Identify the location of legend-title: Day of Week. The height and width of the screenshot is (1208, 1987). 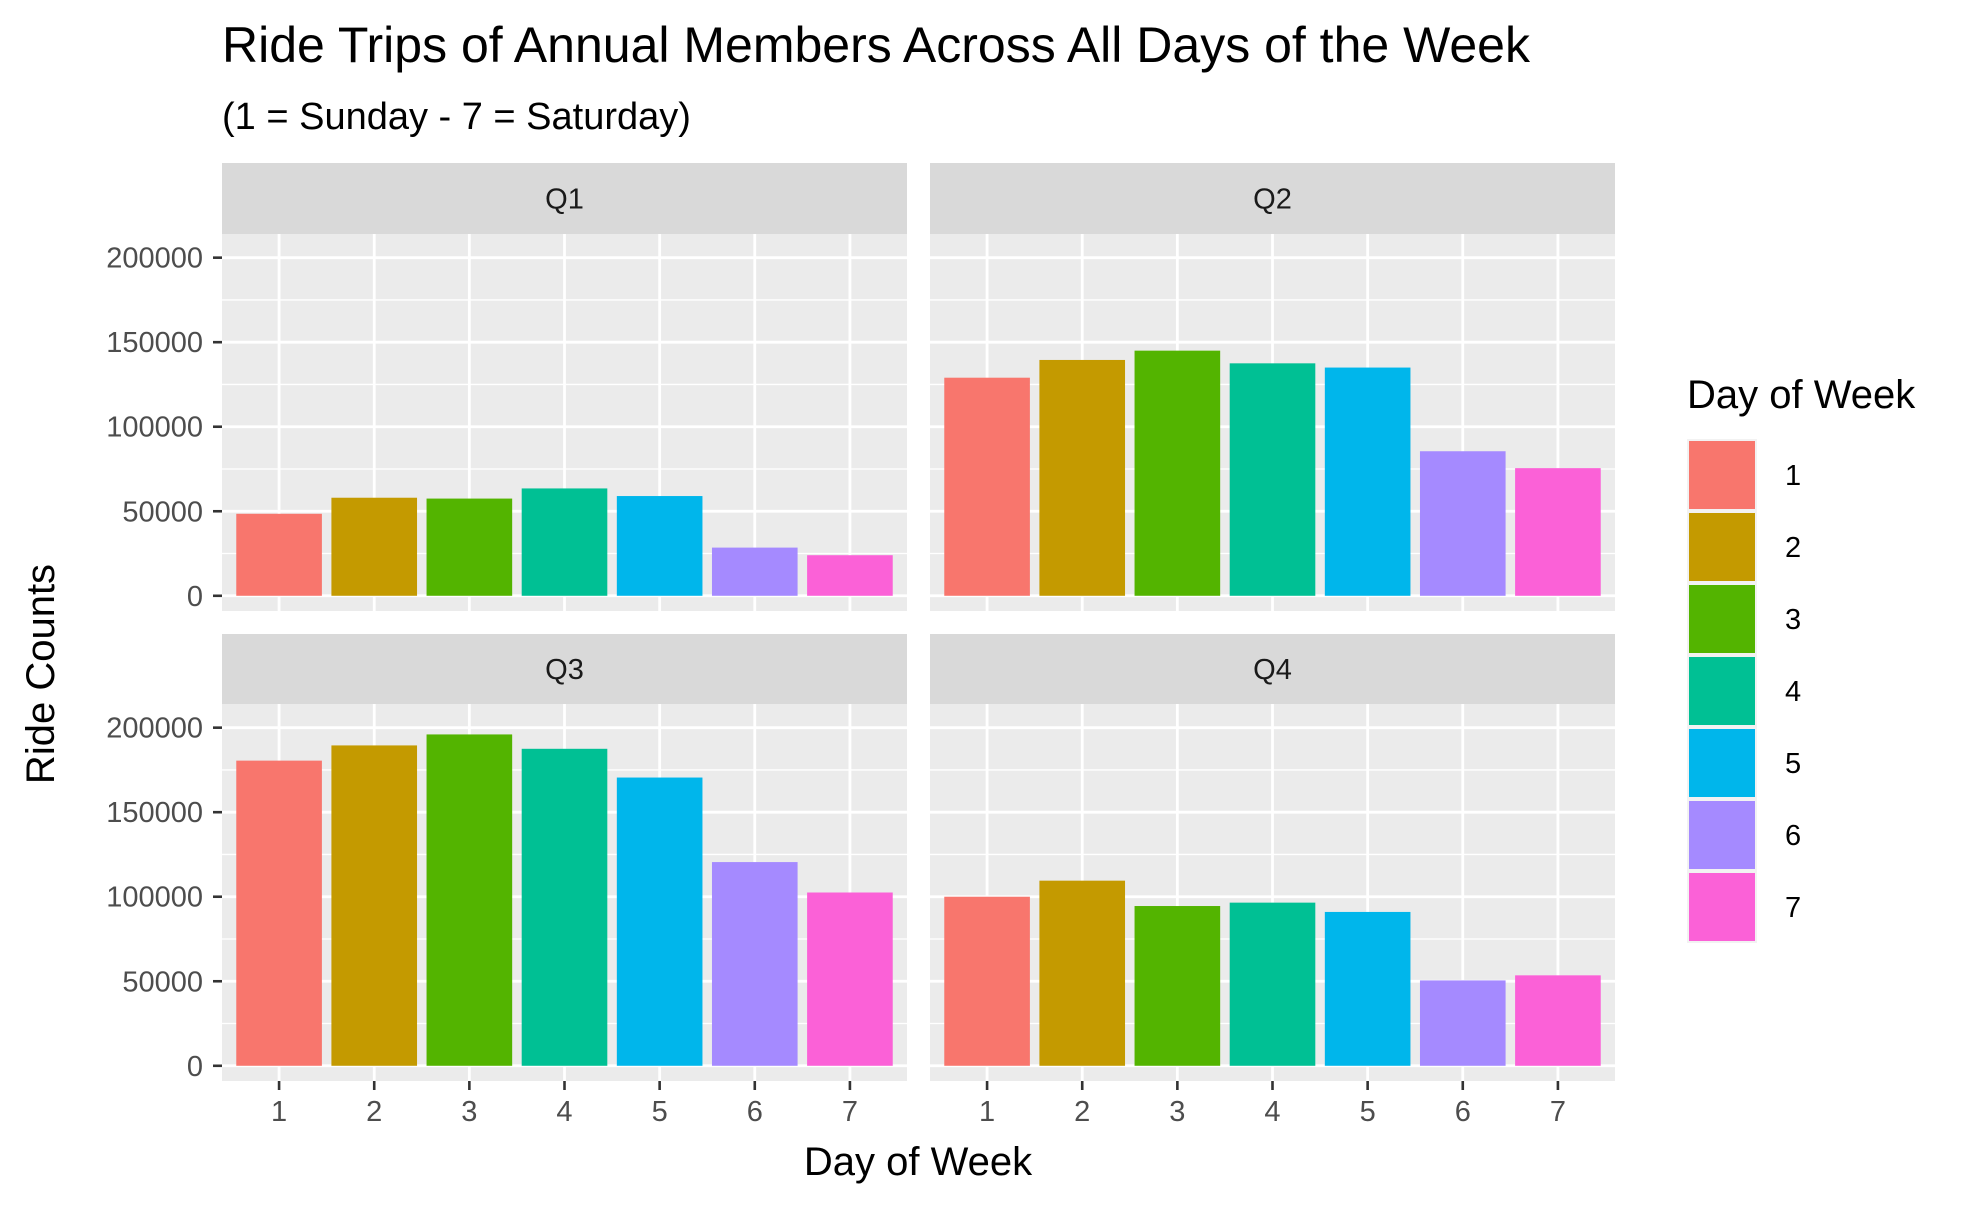
(1801, 395).